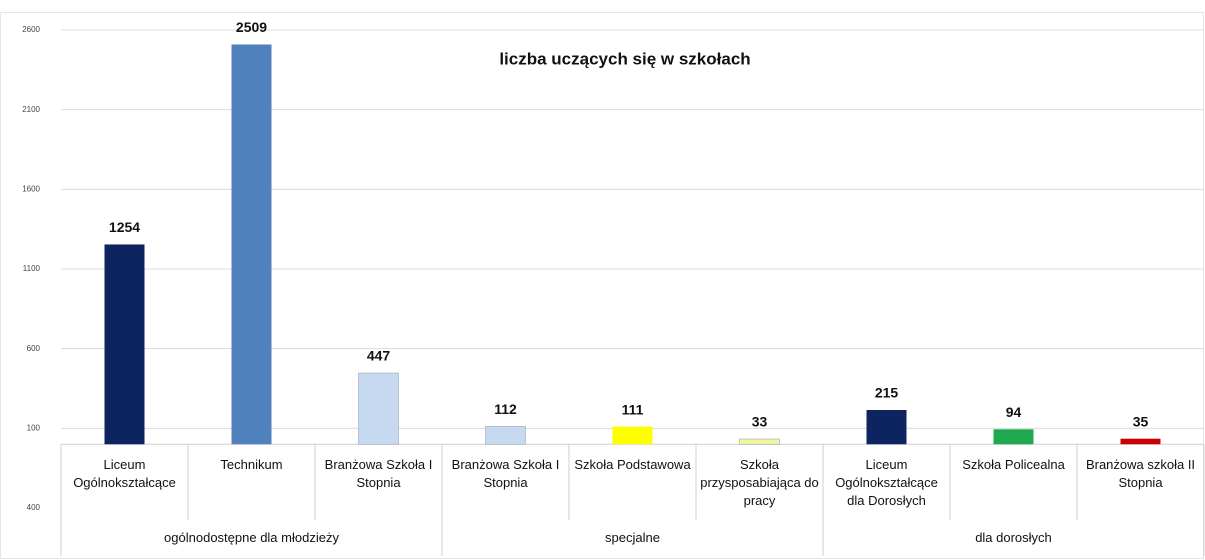  I want to click on value-label: 35, so click(1141, 421).